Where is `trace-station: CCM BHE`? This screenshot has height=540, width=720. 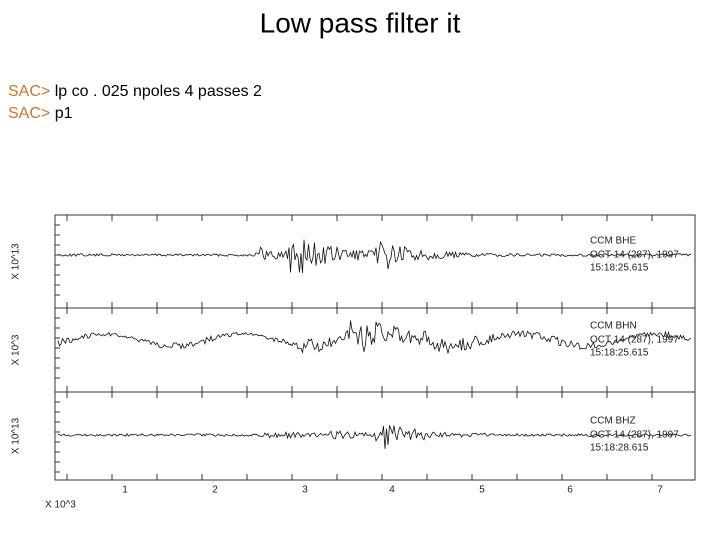
trace-station: CCM BHE is located at coordinates (613, 241).